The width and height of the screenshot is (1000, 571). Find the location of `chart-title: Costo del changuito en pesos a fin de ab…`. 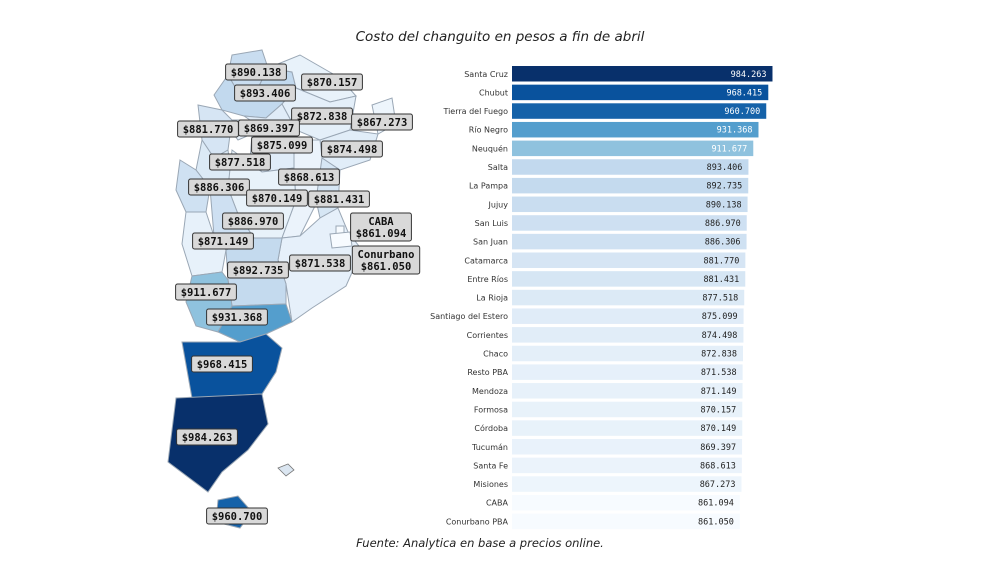

chart-title: Costo del changuito en pesos a fin de ab… is located at coordinates (500, 37).